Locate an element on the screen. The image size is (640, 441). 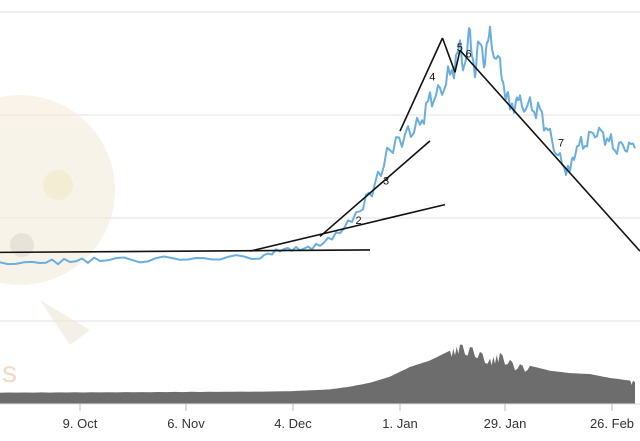
watermark-letter: s is located at coordinates (9, 372).